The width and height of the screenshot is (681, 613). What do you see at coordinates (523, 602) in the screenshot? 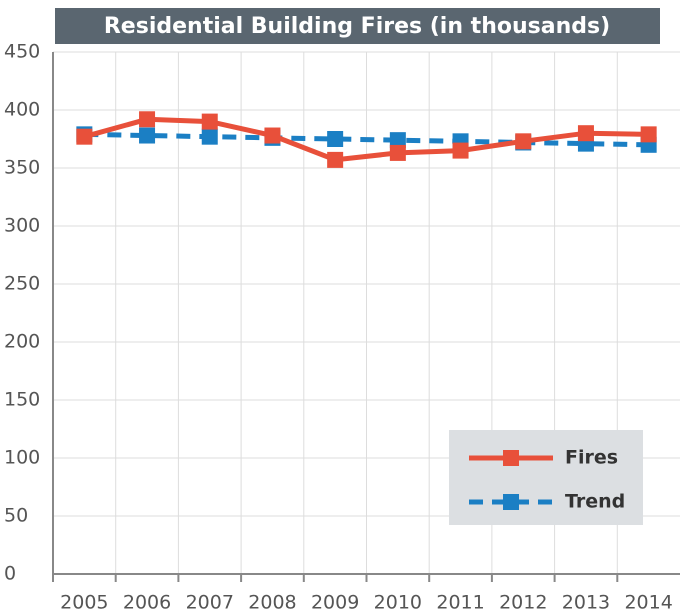
I see `x-tick-label: 2012` at bounding box center [523, 602].